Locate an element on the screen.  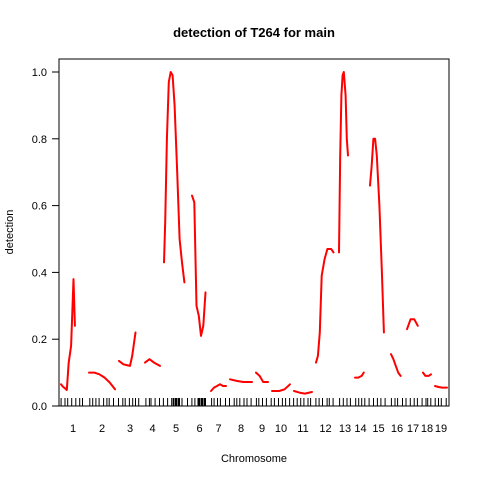
x-tick-label: 10 is located at coordinates (281, 429).